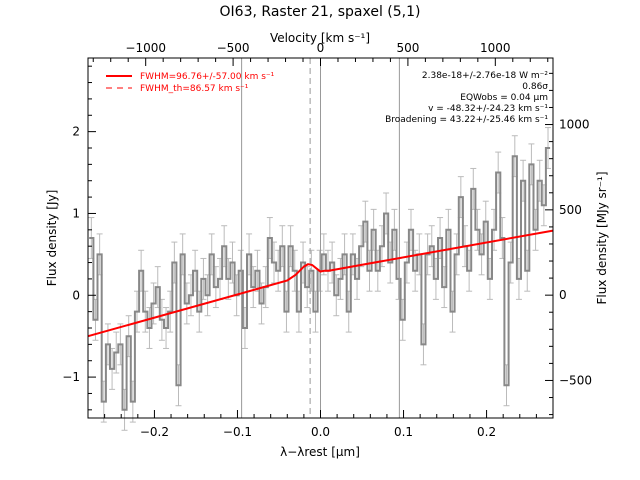 This screenshot has width=640, height=480. I want to click on y2-tick-label: 0, so click(563, 295).